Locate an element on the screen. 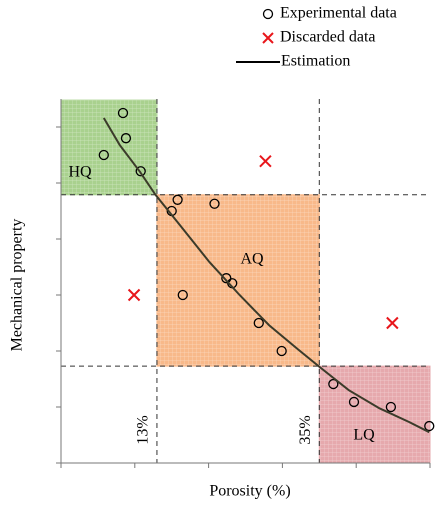 The image size is (437, 513). legend-label: Experimental data is located at coordinates (338, 13).